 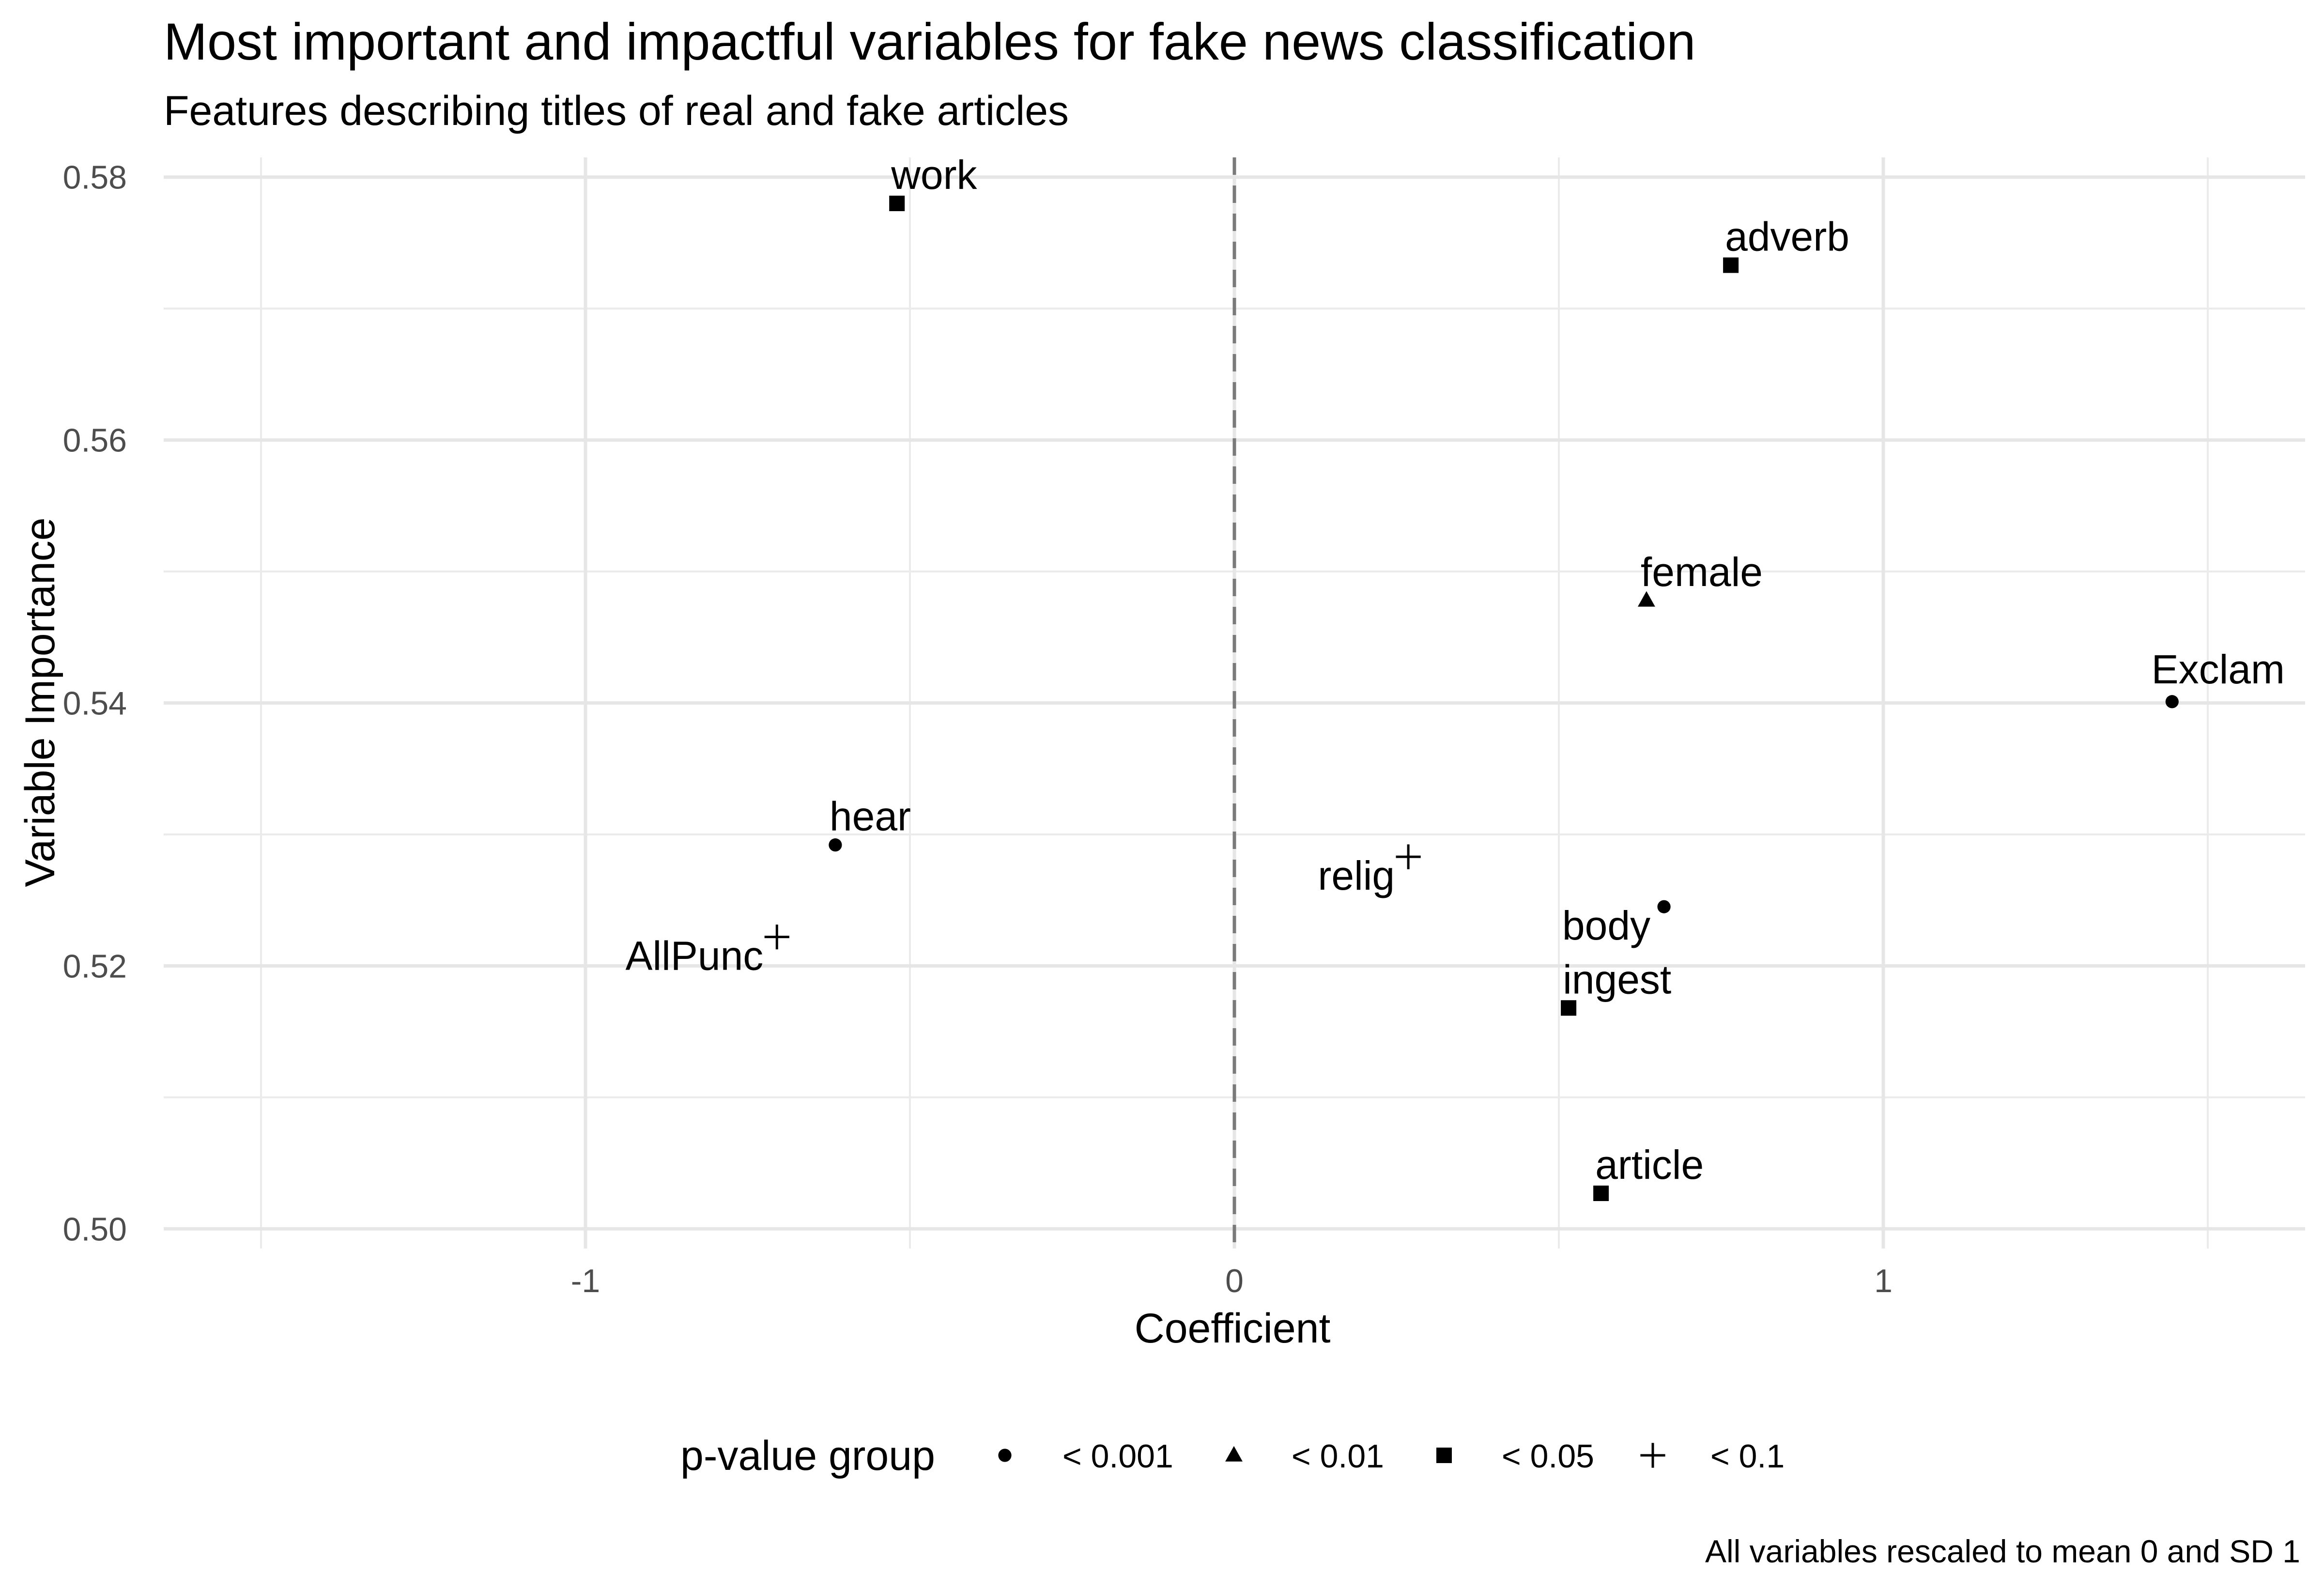 What do you see at coordinates (95, 440) in the screenshot?
I see `y-tick-label: 0.56` at bounding box center [95, 440].